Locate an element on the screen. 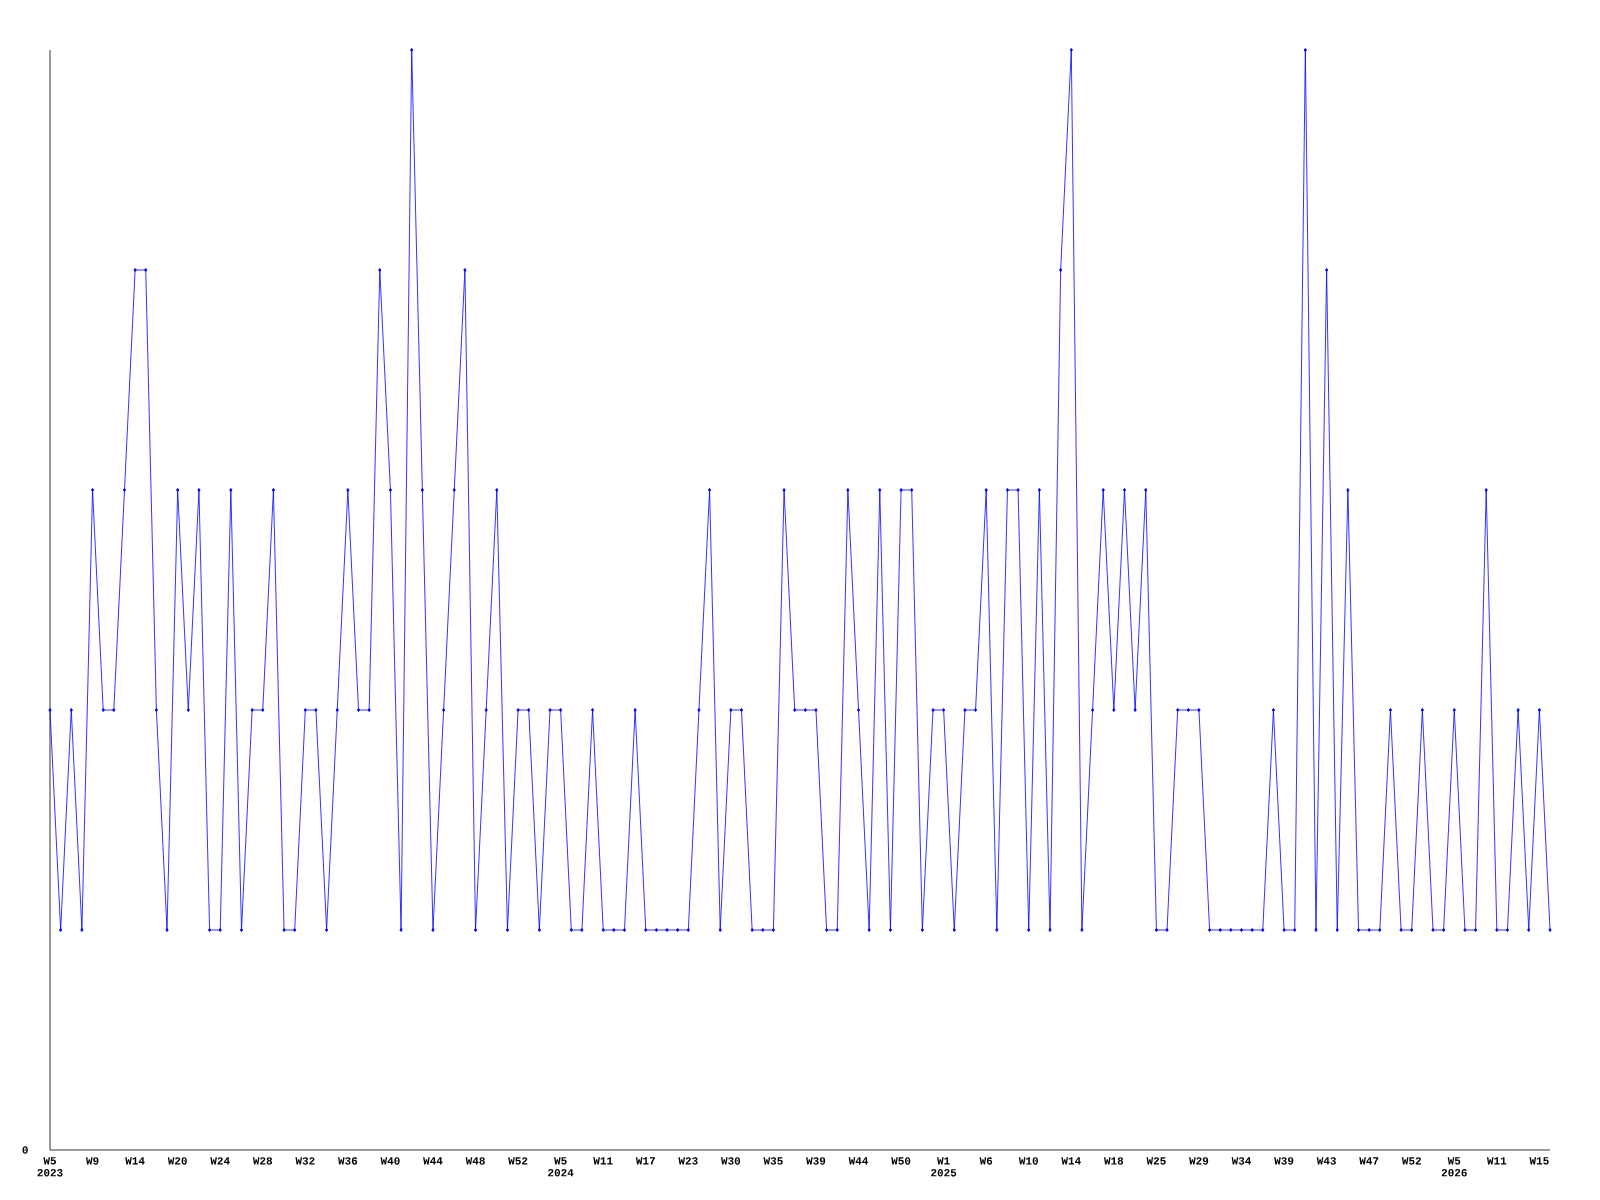 The image size is (1600, 1200). x-tick-label: W35 is located at coordinates (773, 1161).